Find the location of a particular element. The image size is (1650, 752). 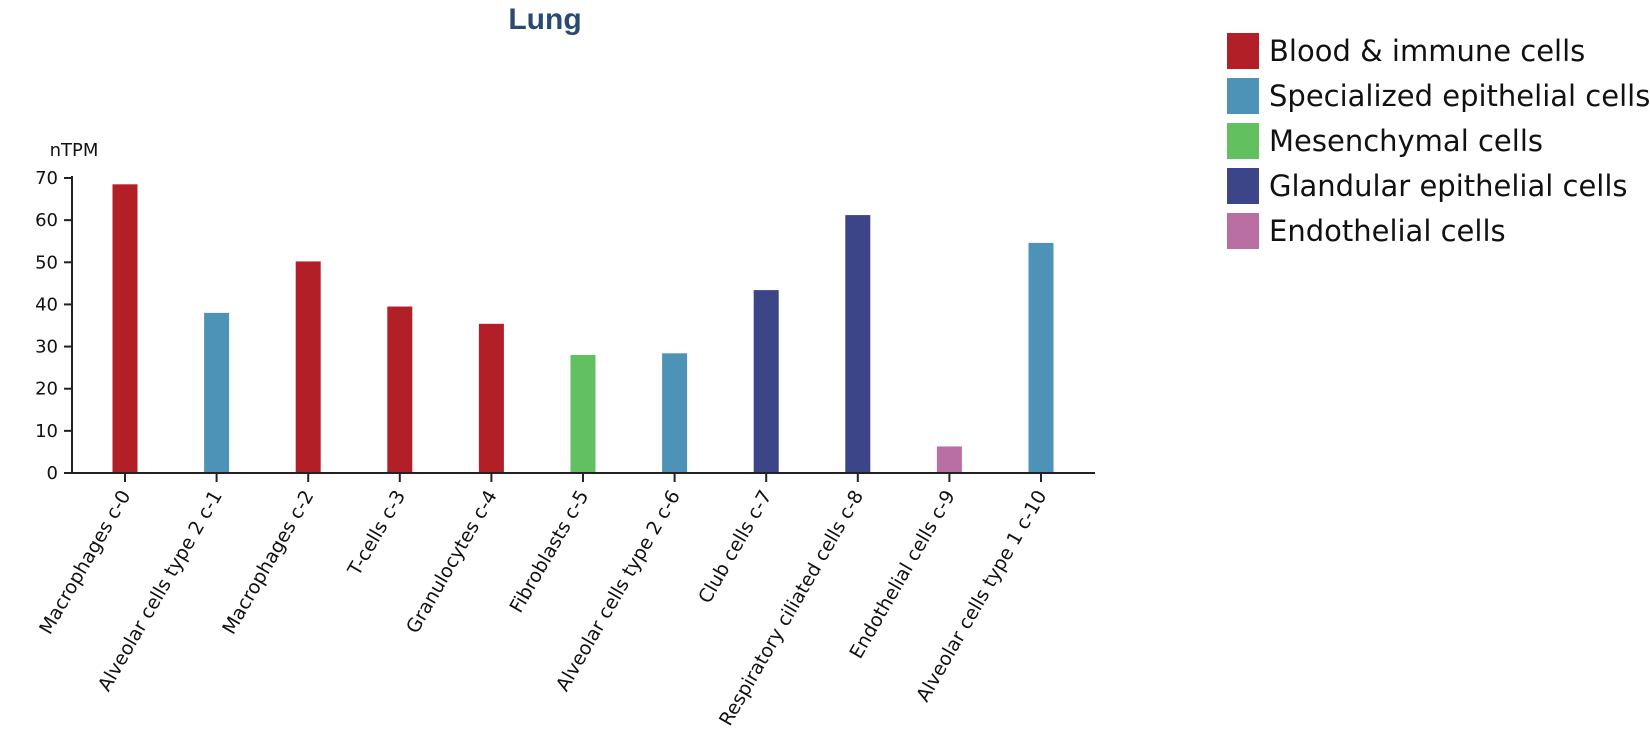

x-tick-label: Granulocytes c-4 is located at coordinates (452, 562).